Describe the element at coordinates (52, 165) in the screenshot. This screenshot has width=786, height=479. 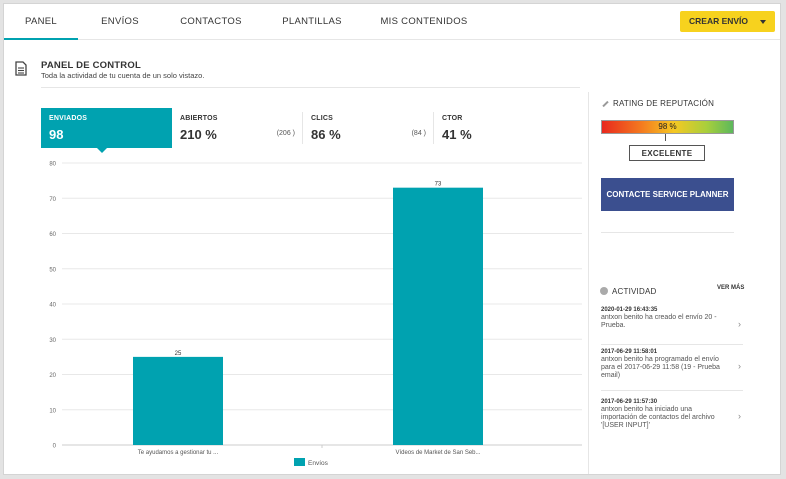
I see `y-tick-label: 80` at that location.